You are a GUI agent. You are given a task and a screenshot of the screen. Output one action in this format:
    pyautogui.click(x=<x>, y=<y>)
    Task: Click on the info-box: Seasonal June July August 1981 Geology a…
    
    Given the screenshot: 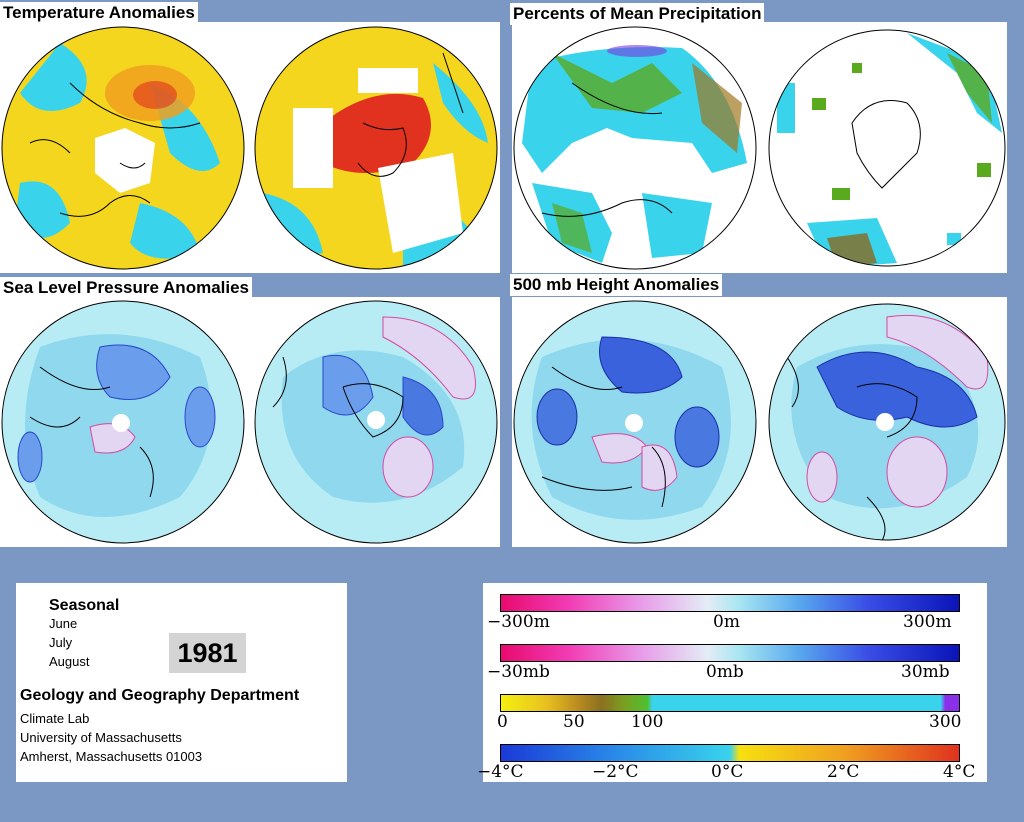 What is the action you would take?
    pyautogui.click(x=181, y=682)
    